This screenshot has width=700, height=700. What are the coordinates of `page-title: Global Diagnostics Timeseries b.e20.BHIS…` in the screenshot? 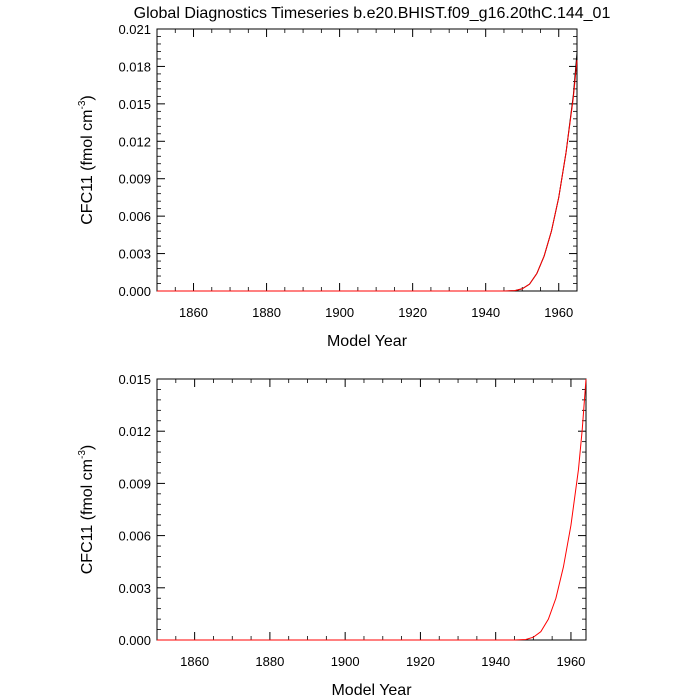 It's located at (372, 13).